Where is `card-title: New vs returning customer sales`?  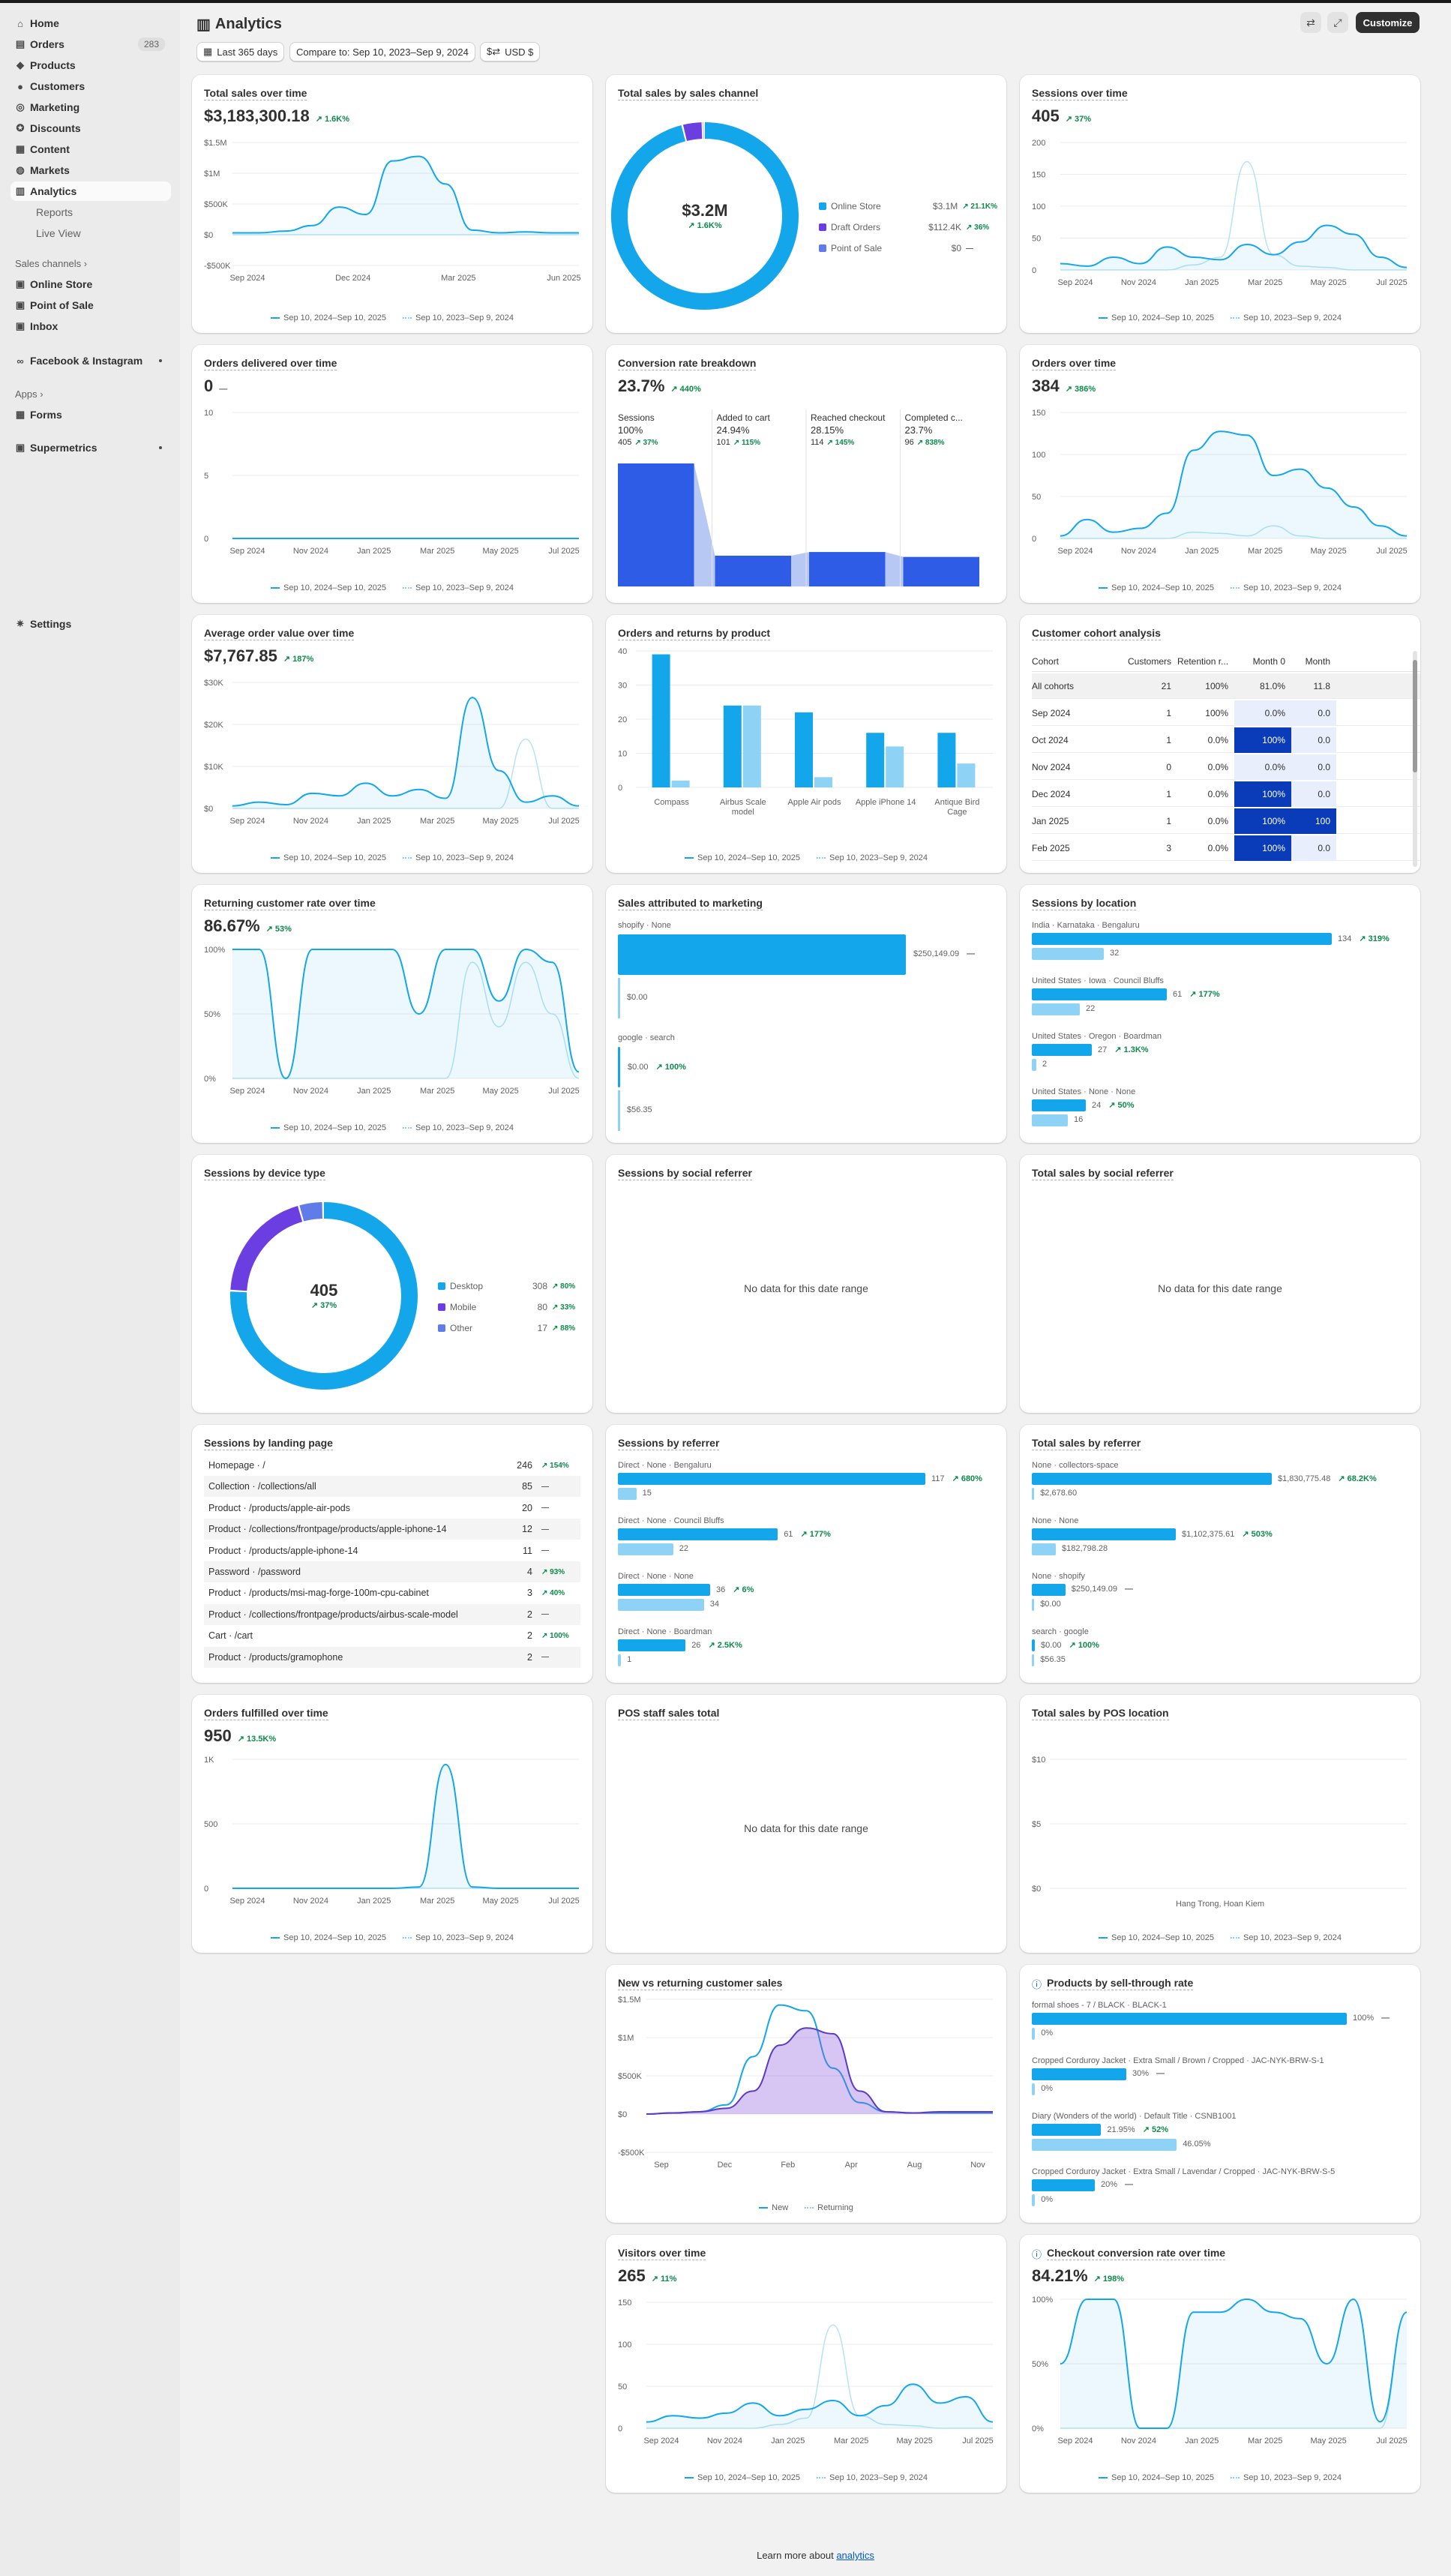
card-title: New vs returning customer sales is located at coordinates (700, 1984).